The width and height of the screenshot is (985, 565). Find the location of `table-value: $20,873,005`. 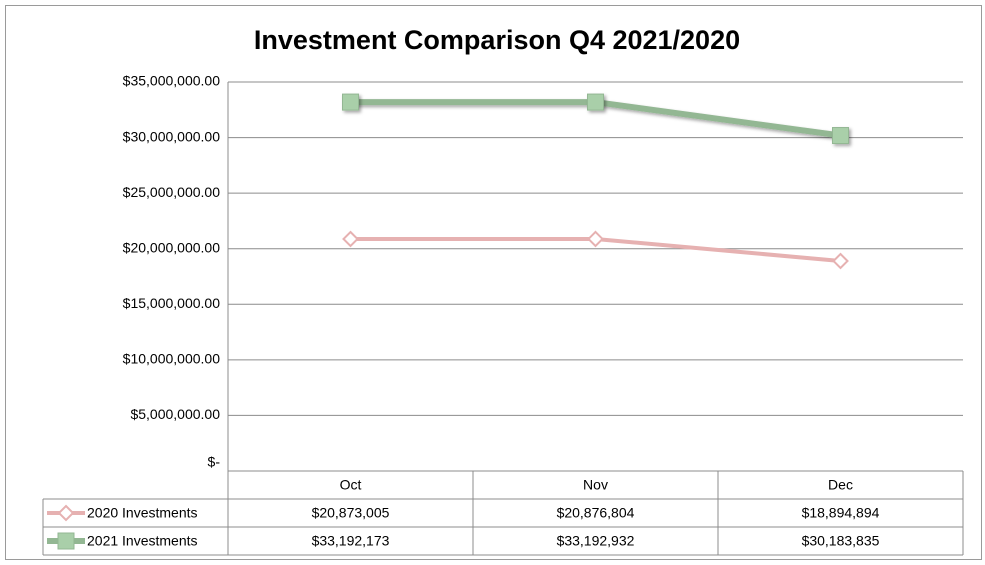

table-value: $20,873,005 is located at coordinates (351, 513).